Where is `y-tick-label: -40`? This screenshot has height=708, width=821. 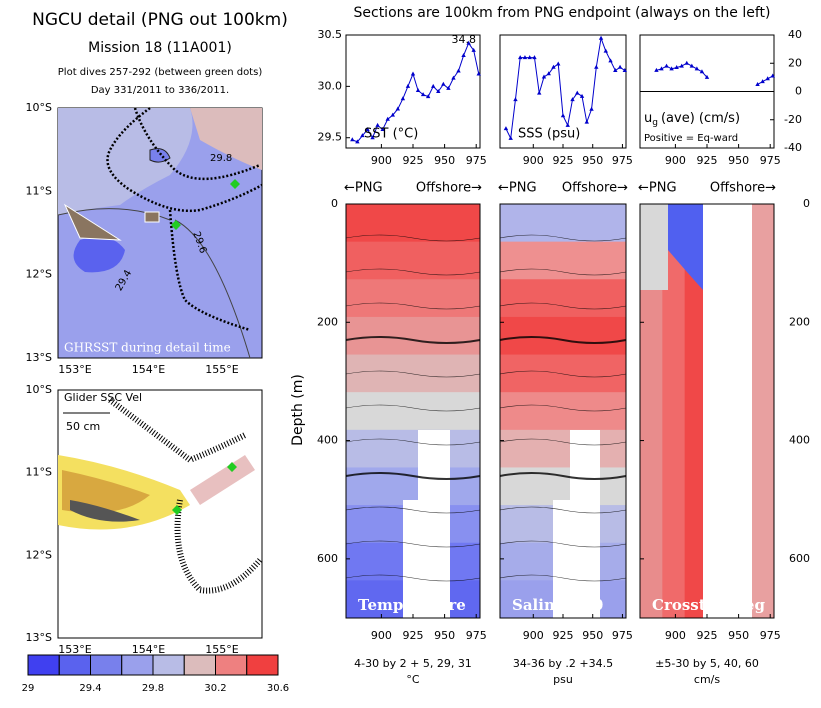 y-tick-label: -40 is located at coordinates (793, 147).